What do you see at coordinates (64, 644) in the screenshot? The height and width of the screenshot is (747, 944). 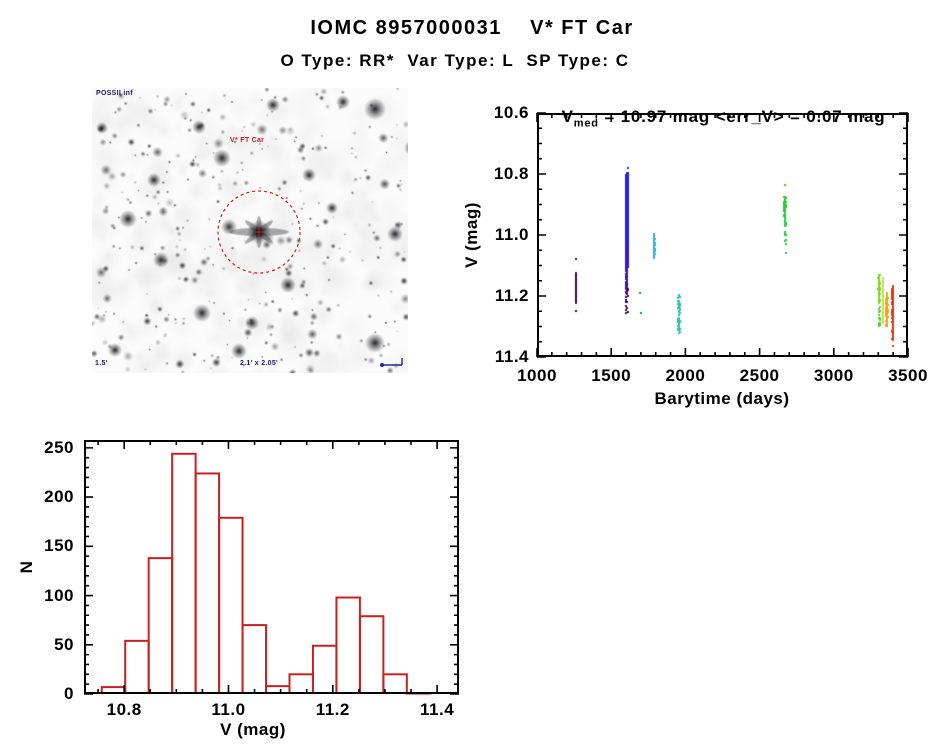 I see `tick-label: 50` at bounding box center [64, 644].